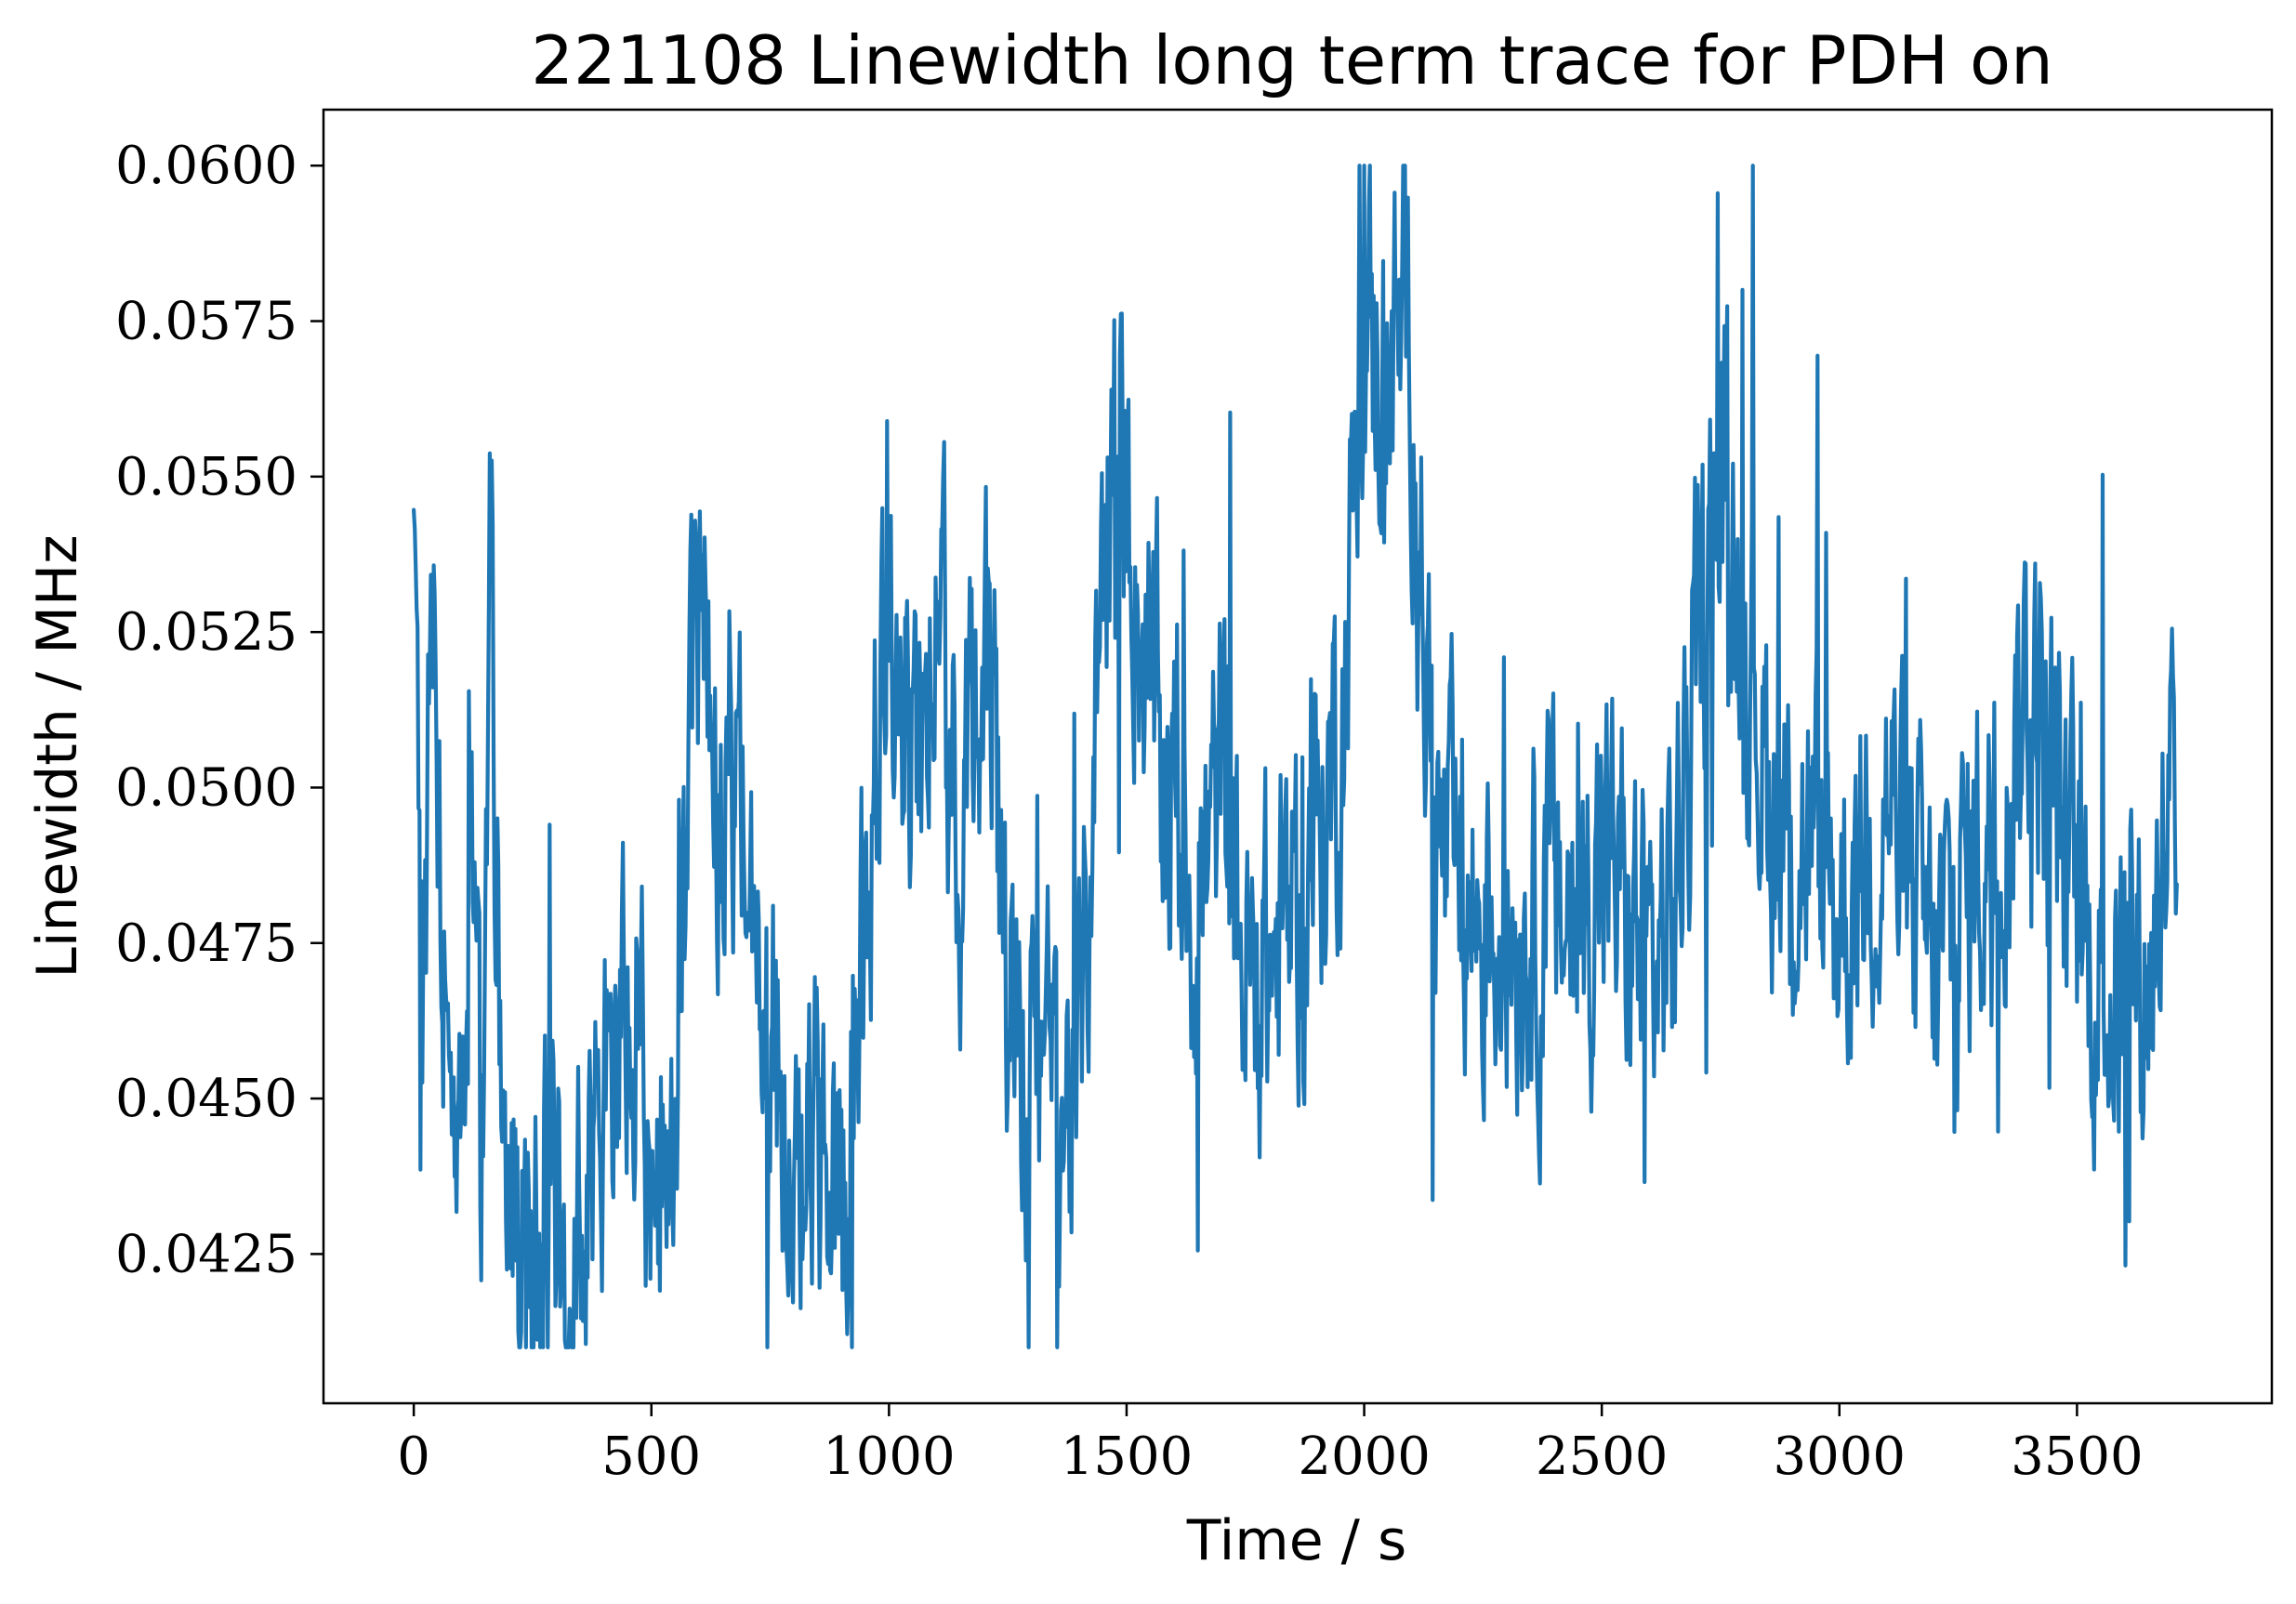  What do you see at coordinates (1841, 1457) in the screenshot?
I see `x-tick-label: 3000` at bounding box center [1841, 1457].